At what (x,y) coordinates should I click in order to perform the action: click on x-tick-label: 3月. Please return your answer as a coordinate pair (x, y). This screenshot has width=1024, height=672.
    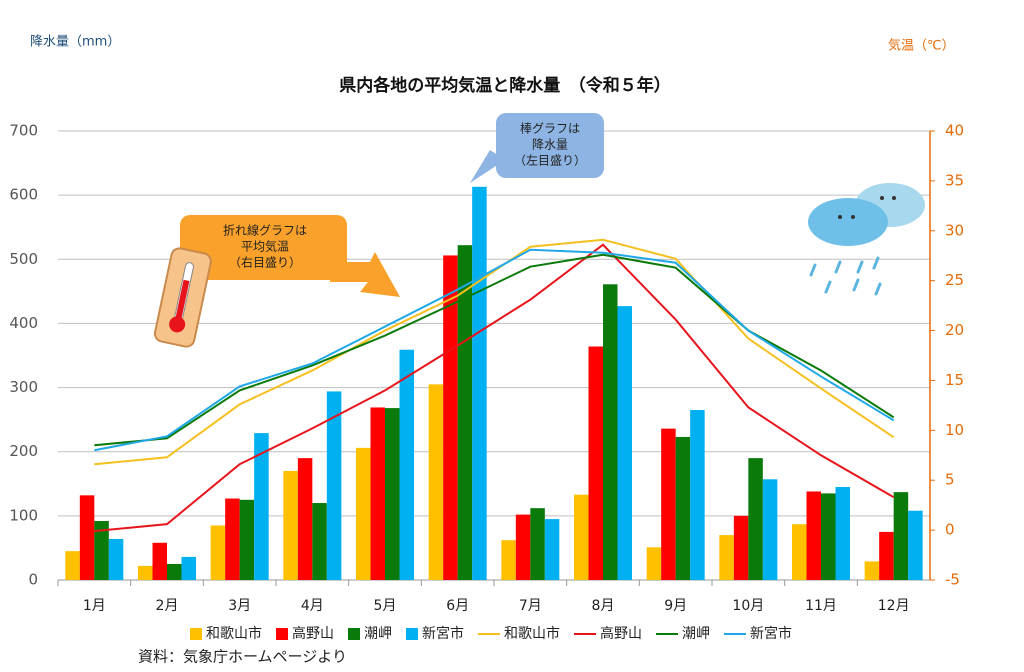
    Looking at the image, I should click on (239, 606).